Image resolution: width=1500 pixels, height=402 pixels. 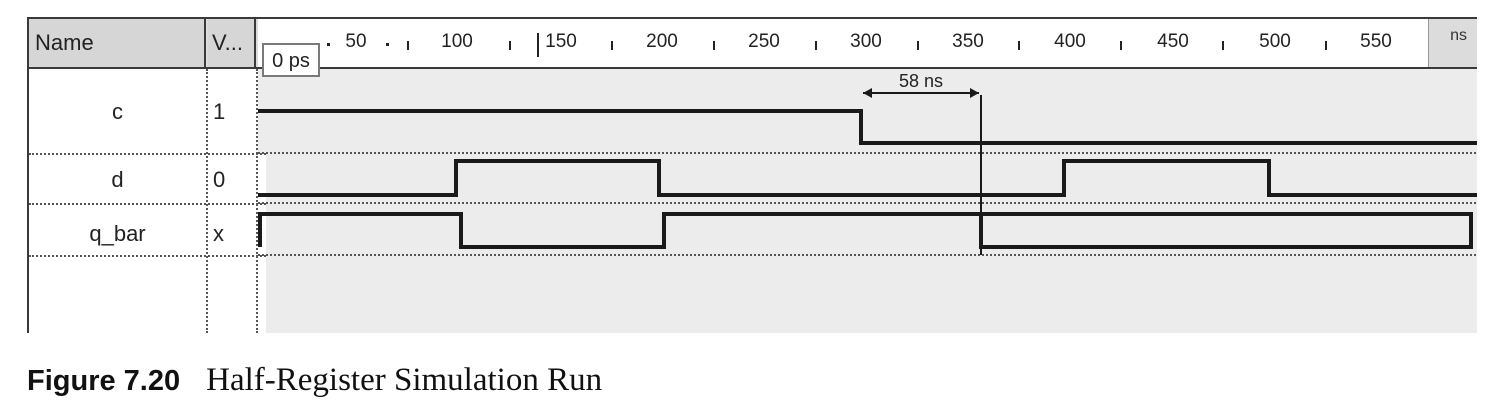 I want to click on signal-value-c: 1, so click(x=219, y=111).